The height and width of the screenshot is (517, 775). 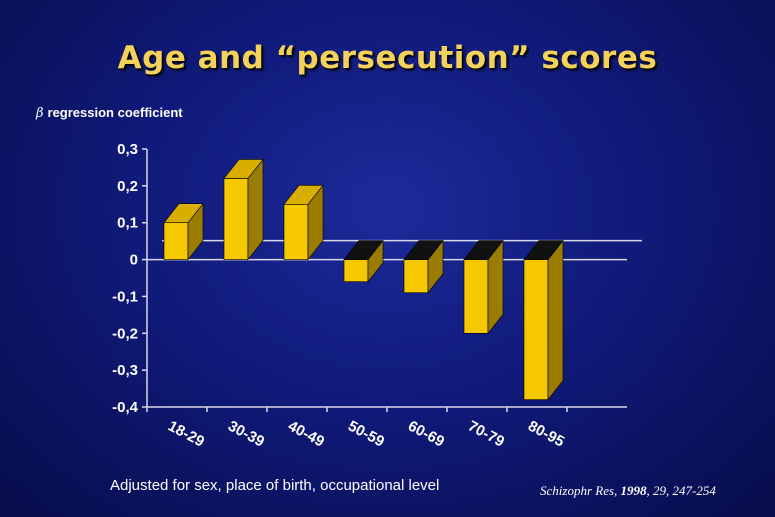 I want to click on citation: Schizophr Res, 1998, 29, 247-254, so click(x=628, y=491).